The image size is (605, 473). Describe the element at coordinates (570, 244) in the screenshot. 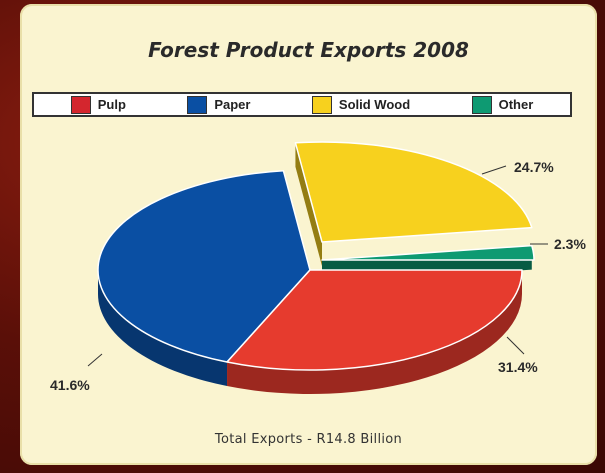

I see `data-label-other: 2.3%` at that location.